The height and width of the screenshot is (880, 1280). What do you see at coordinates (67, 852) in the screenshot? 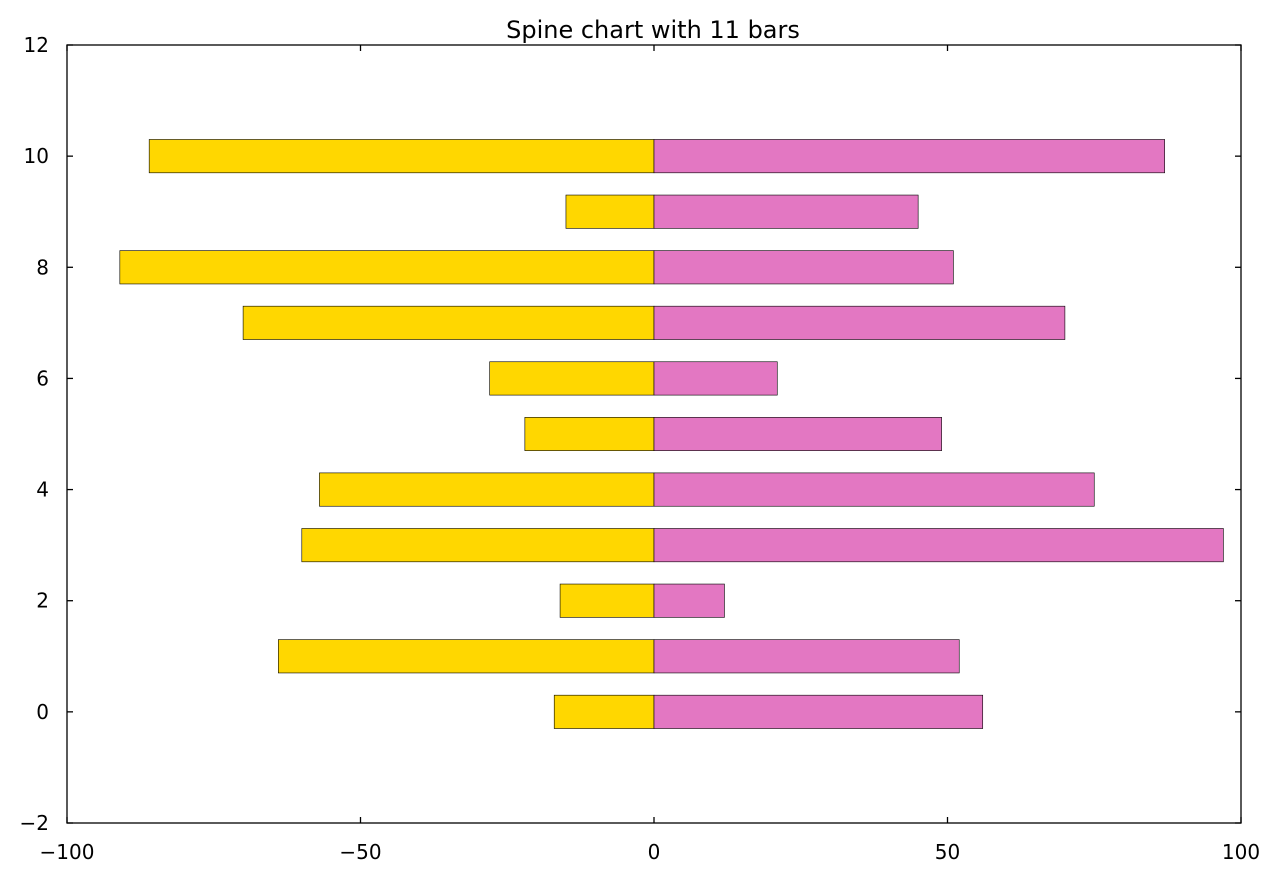
I see `x-tick-label-0: −100` at bounding box center [67, 852].